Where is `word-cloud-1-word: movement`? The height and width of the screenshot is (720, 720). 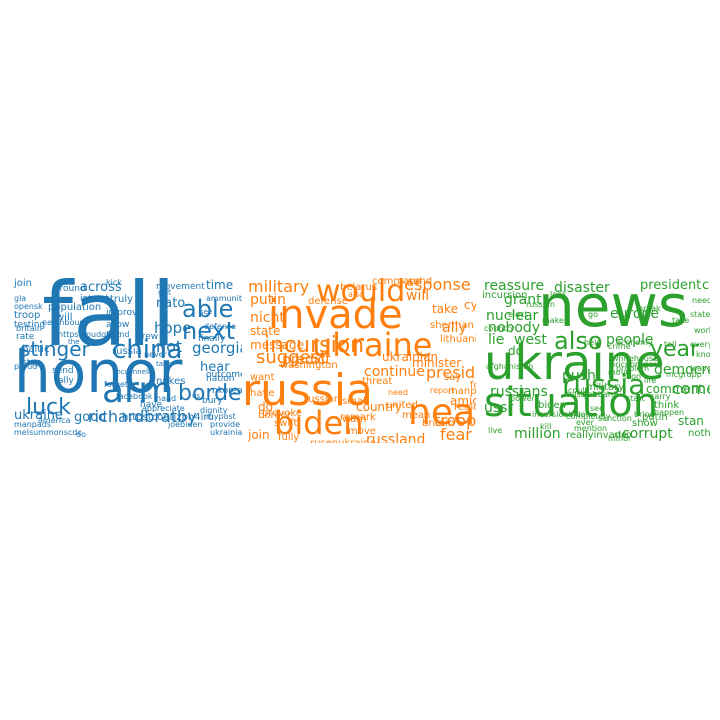 word-cloud-1-word: movement is located at coordinates (180, 287).